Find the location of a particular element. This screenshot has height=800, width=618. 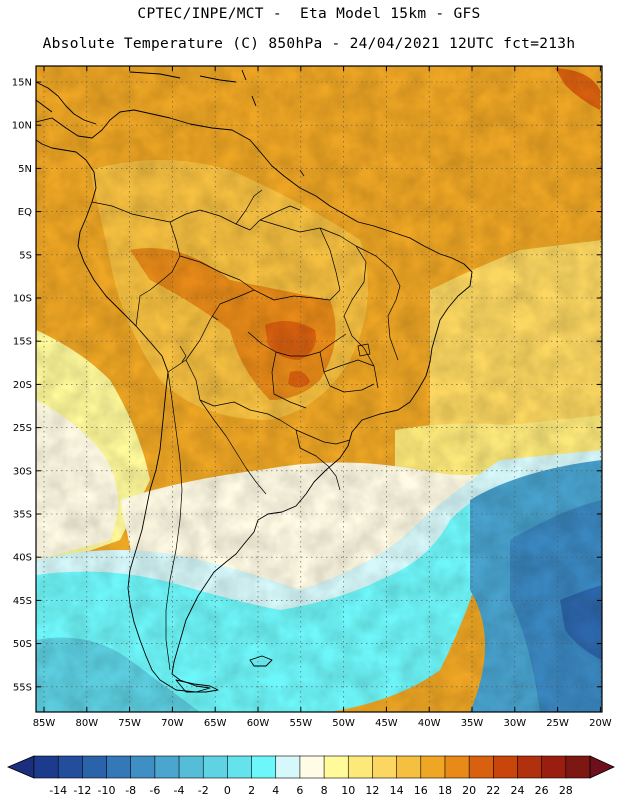

lat-label: 5S is located at coordinates (25, 255).